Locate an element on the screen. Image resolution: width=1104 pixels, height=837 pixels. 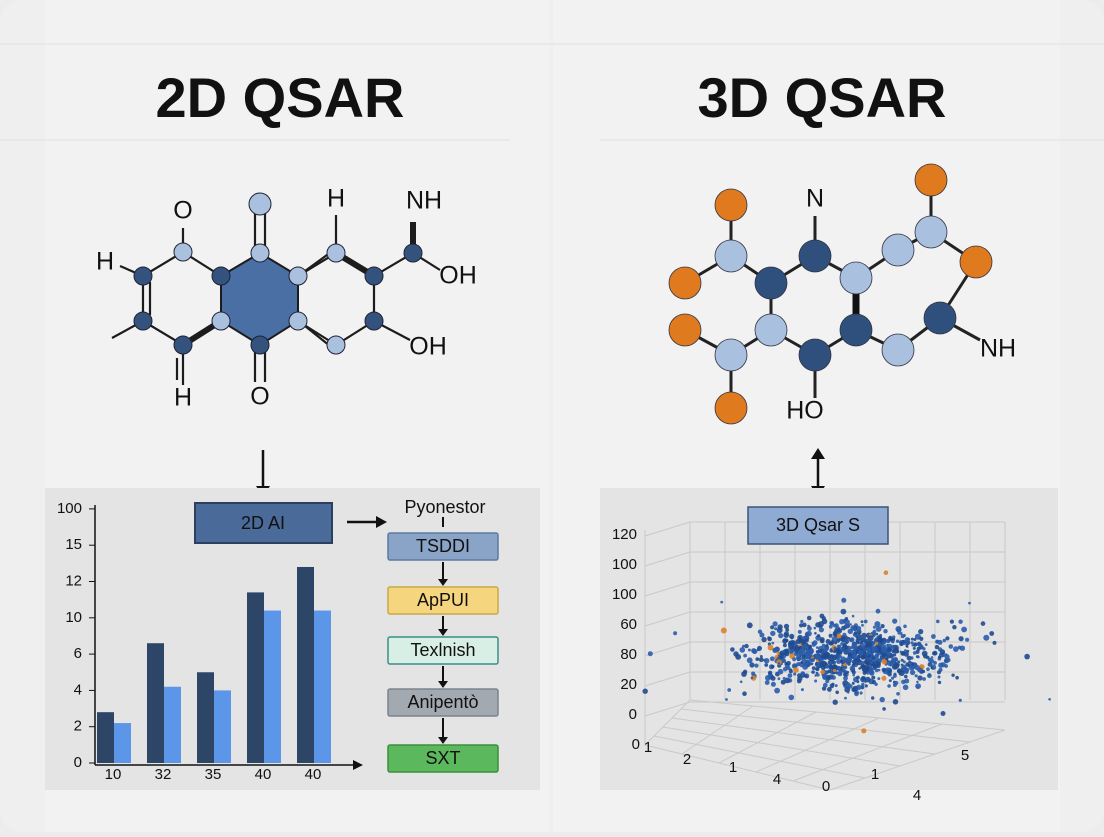
y-tick-label: 15 is located at coordinates (73, 544).